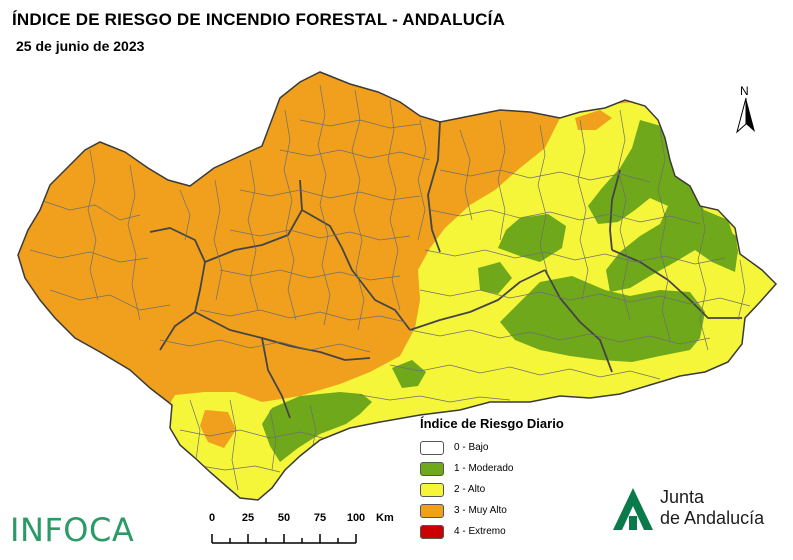  Describe the element at coordinates (284, 518) in the screenshot. I see `scale-tick-label: 50` at that location.